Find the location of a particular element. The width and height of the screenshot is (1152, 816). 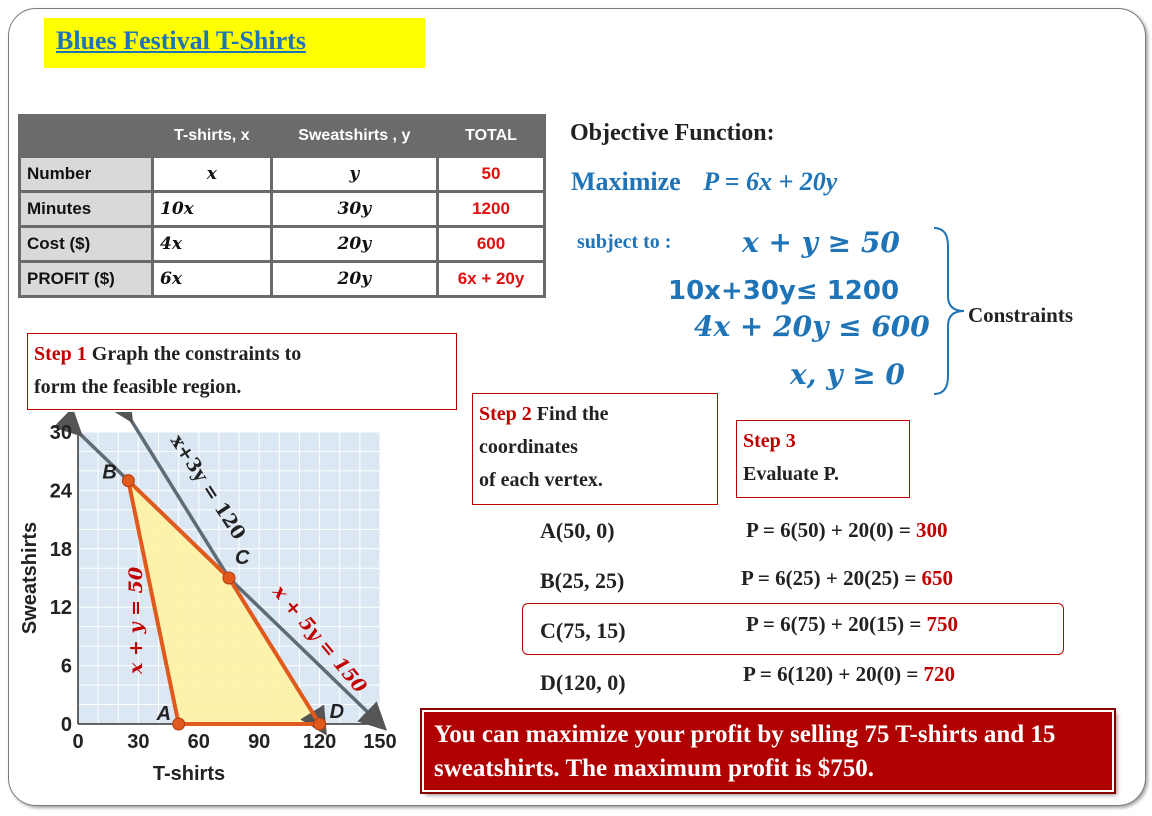

cell-total: 600 is located at coordinates (491, 244).